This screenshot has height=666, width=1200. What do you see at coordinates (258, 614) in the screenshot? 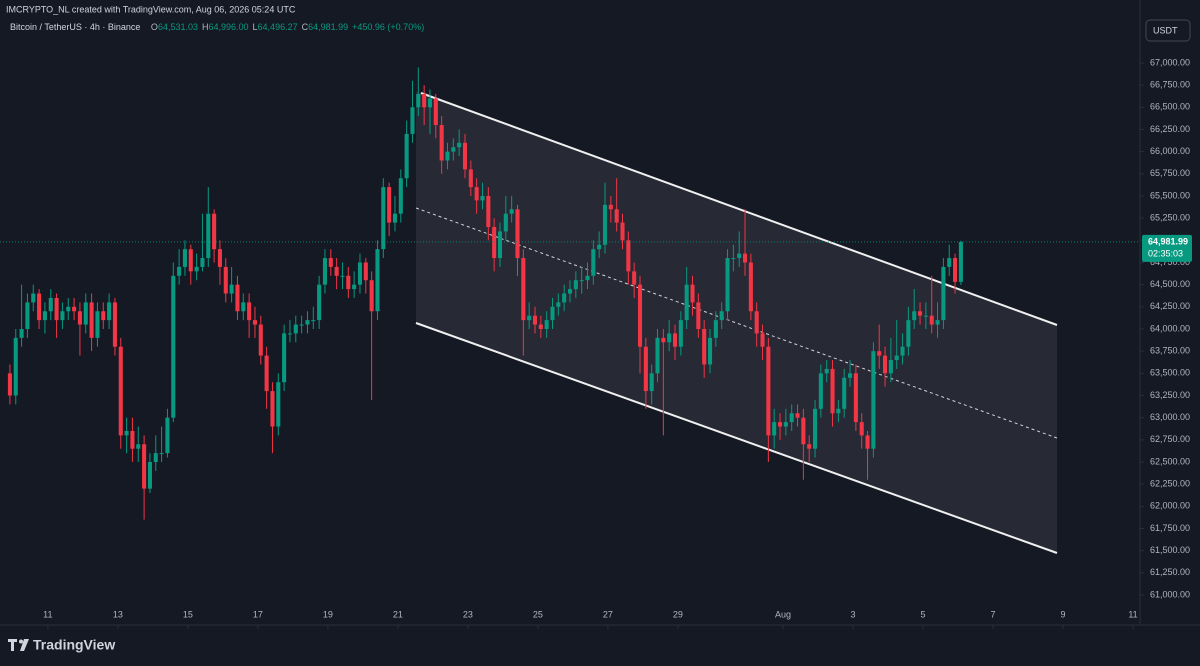
I see `x-tick-label: 17` at bounding box center [258, 614].